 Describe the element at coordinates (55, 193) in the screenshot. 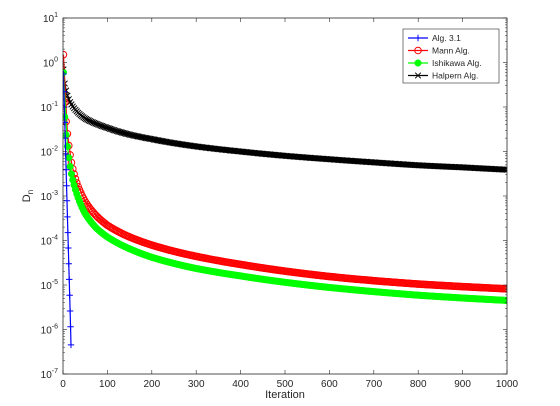

I see `y-tick-exponent: -3` at that location.